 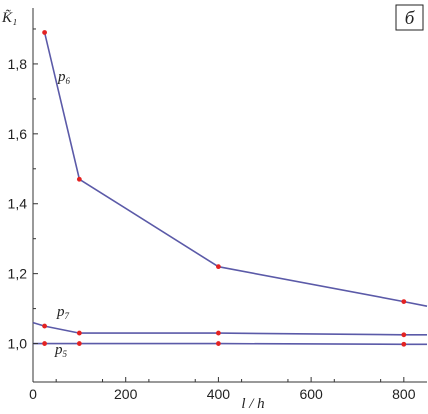 What do you see at coordinates (65, 354) in the screenshot?
I see `series-label-p5-sub: 5` at bounding box center [65, 354].